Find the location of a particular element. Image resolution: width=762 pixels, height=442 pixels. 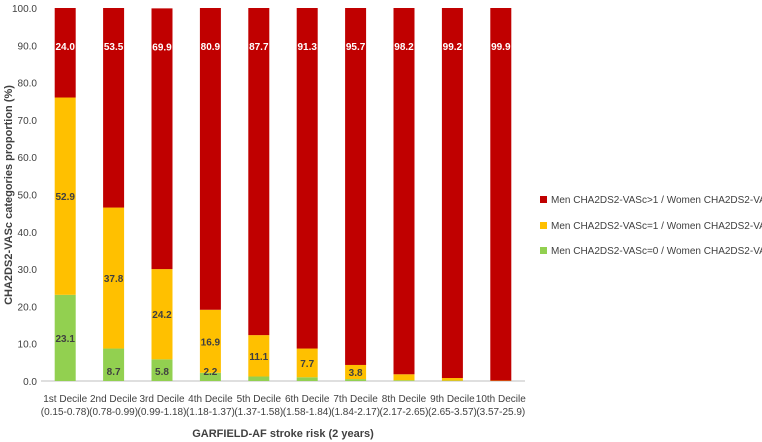

bar-value-label: 91.3 is located at coordinates (307, 47).